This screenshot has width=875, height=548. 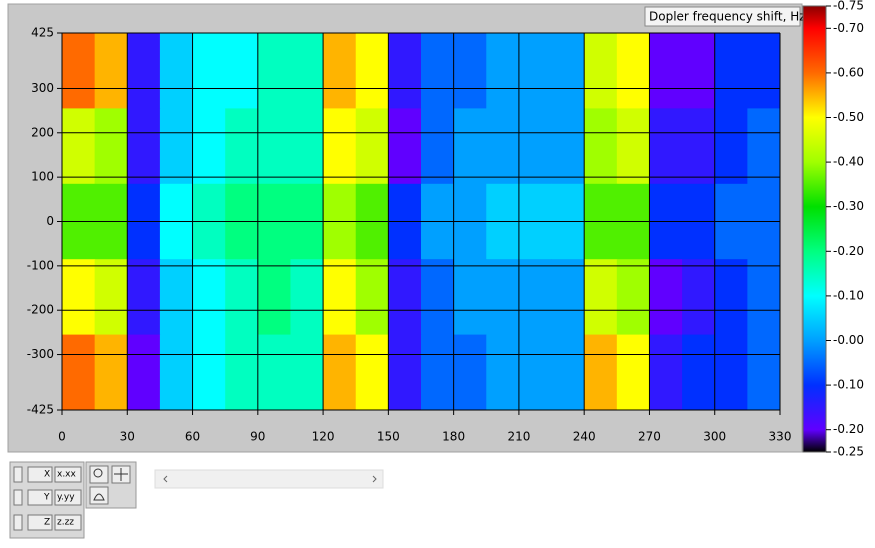 What do you see at coordinates (18, 497) in the screenshot?
I see `lock-y` at bounding box center [18, 497].